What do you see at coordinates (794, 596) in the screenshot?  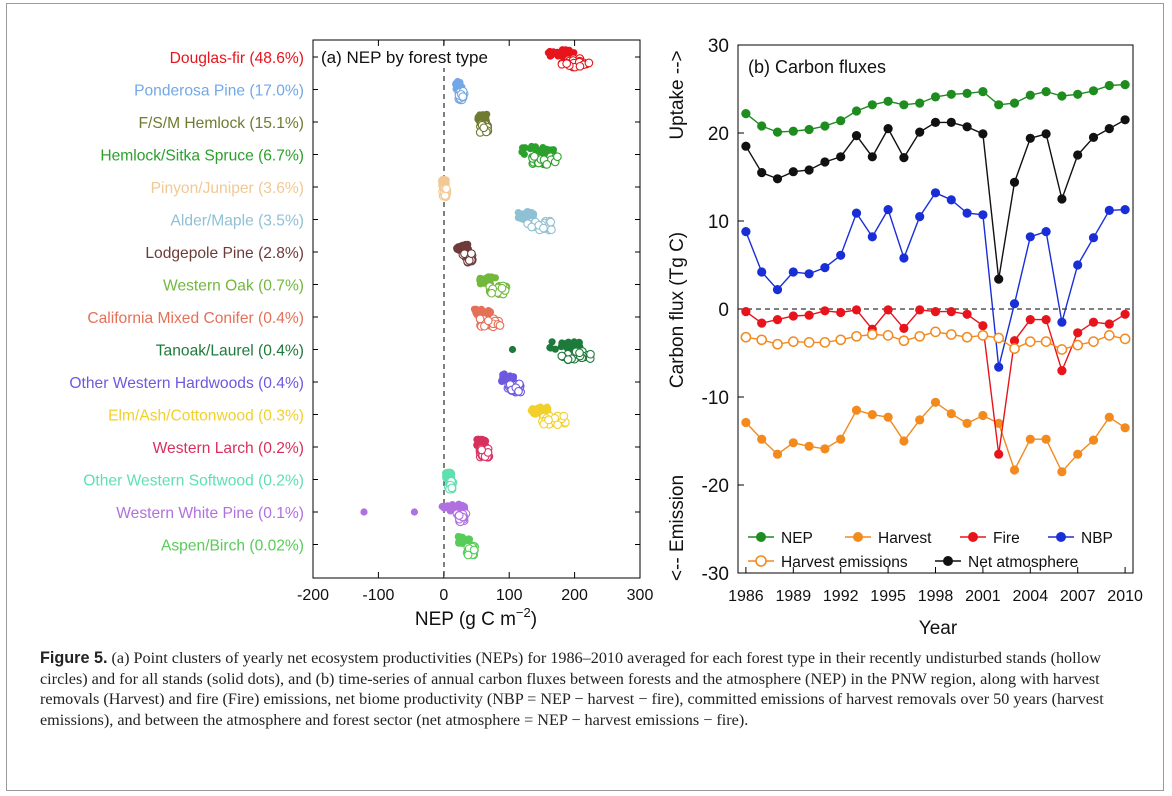 I see `x-tick-label: 1989` at bounding box center [794, 596].